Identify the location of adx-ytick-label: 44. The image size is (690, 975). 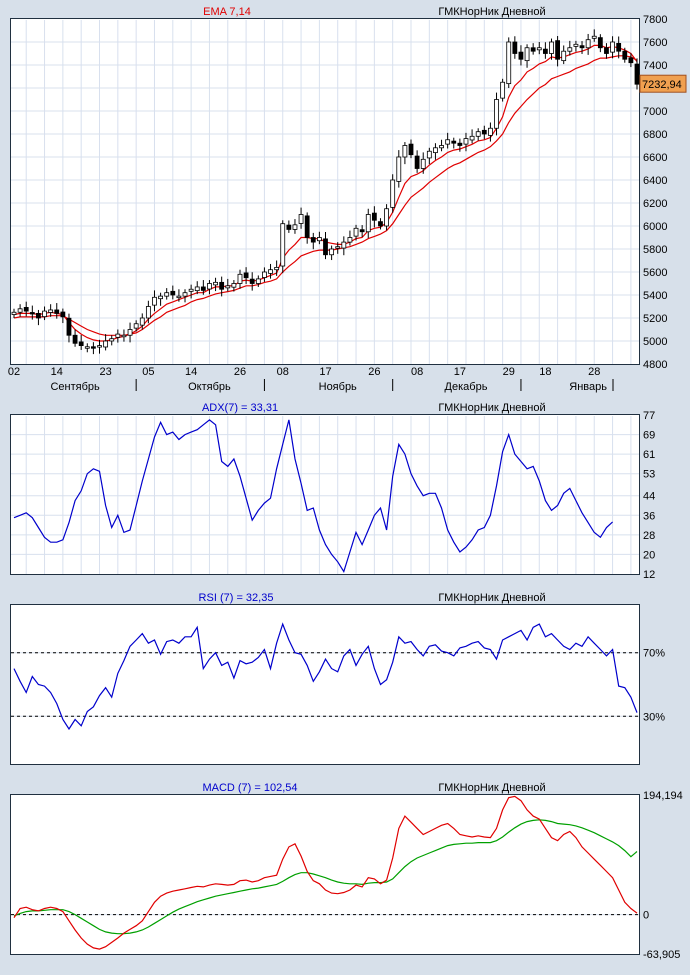
(649, 497).